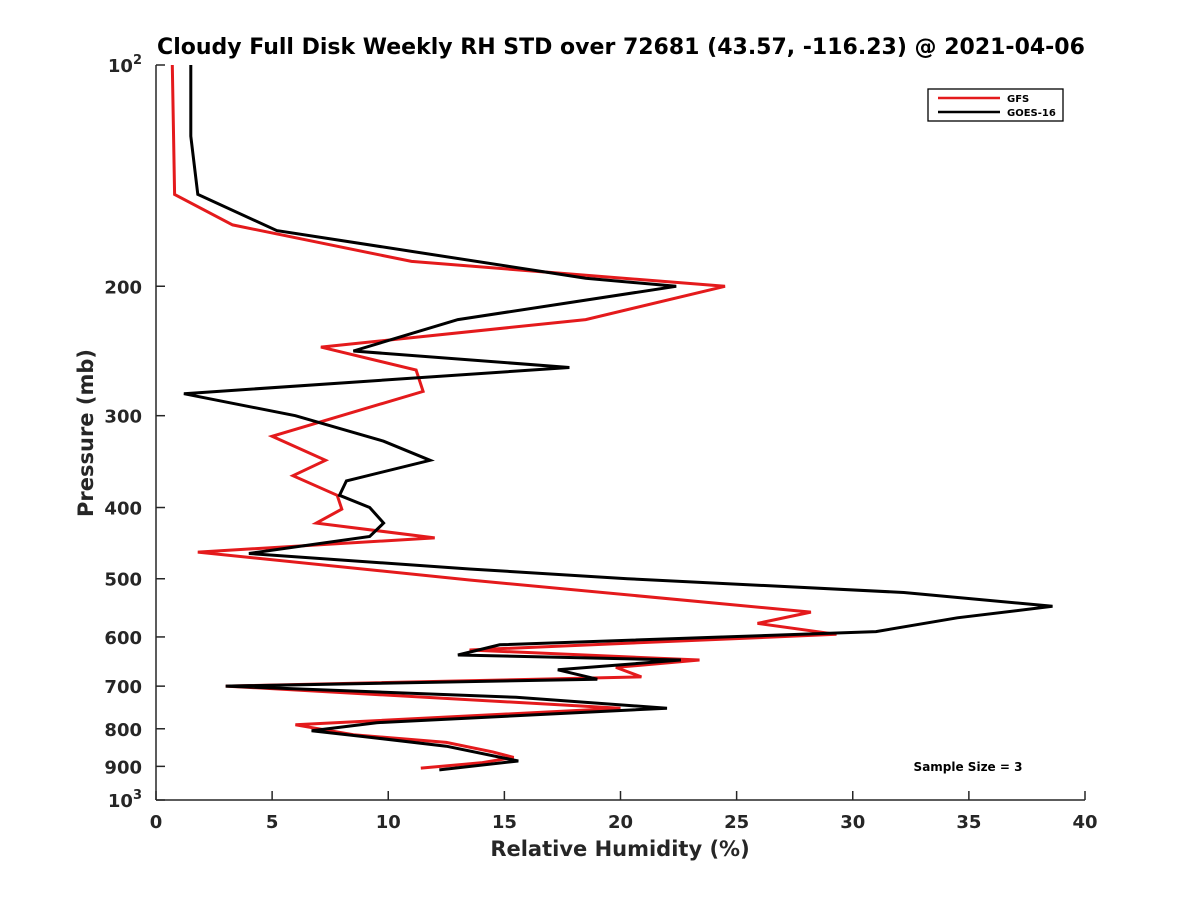  I want to click on y-tick-label: 600, so click(123, 638).